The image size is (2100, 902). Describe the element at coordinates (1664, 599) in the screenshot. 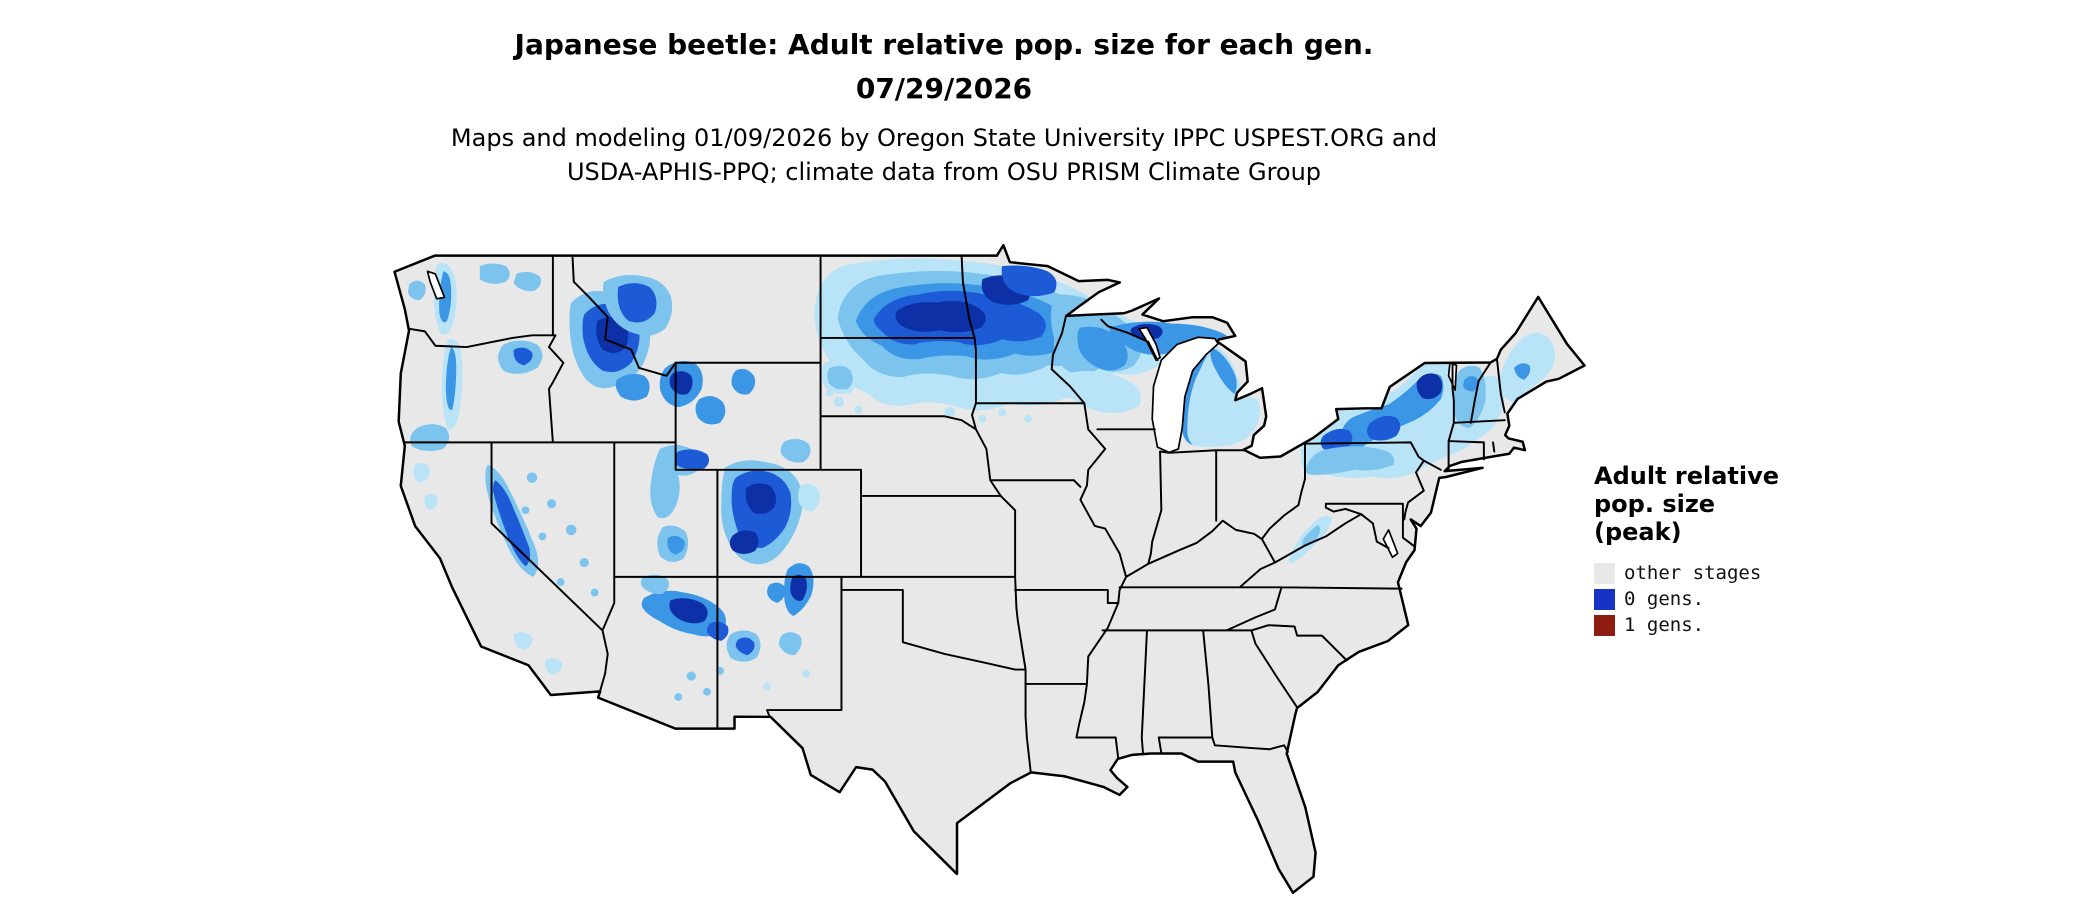

I see `legend-label-0-gens: 0 gens.` at that location.